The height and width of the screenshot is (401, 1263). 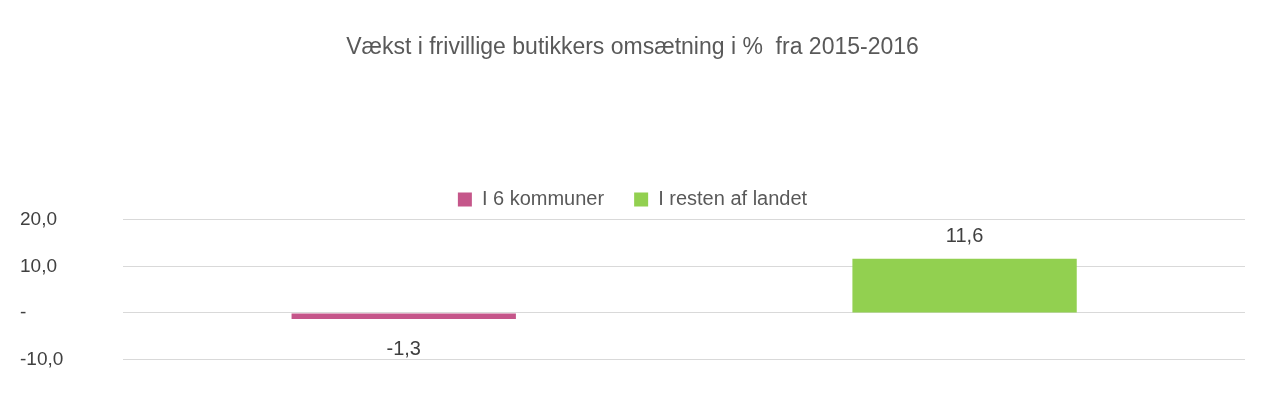 What do you see at coordinates (23, 312) in the screenshot?
I see `y-tick-label: -` at bounding box center [23, 312].